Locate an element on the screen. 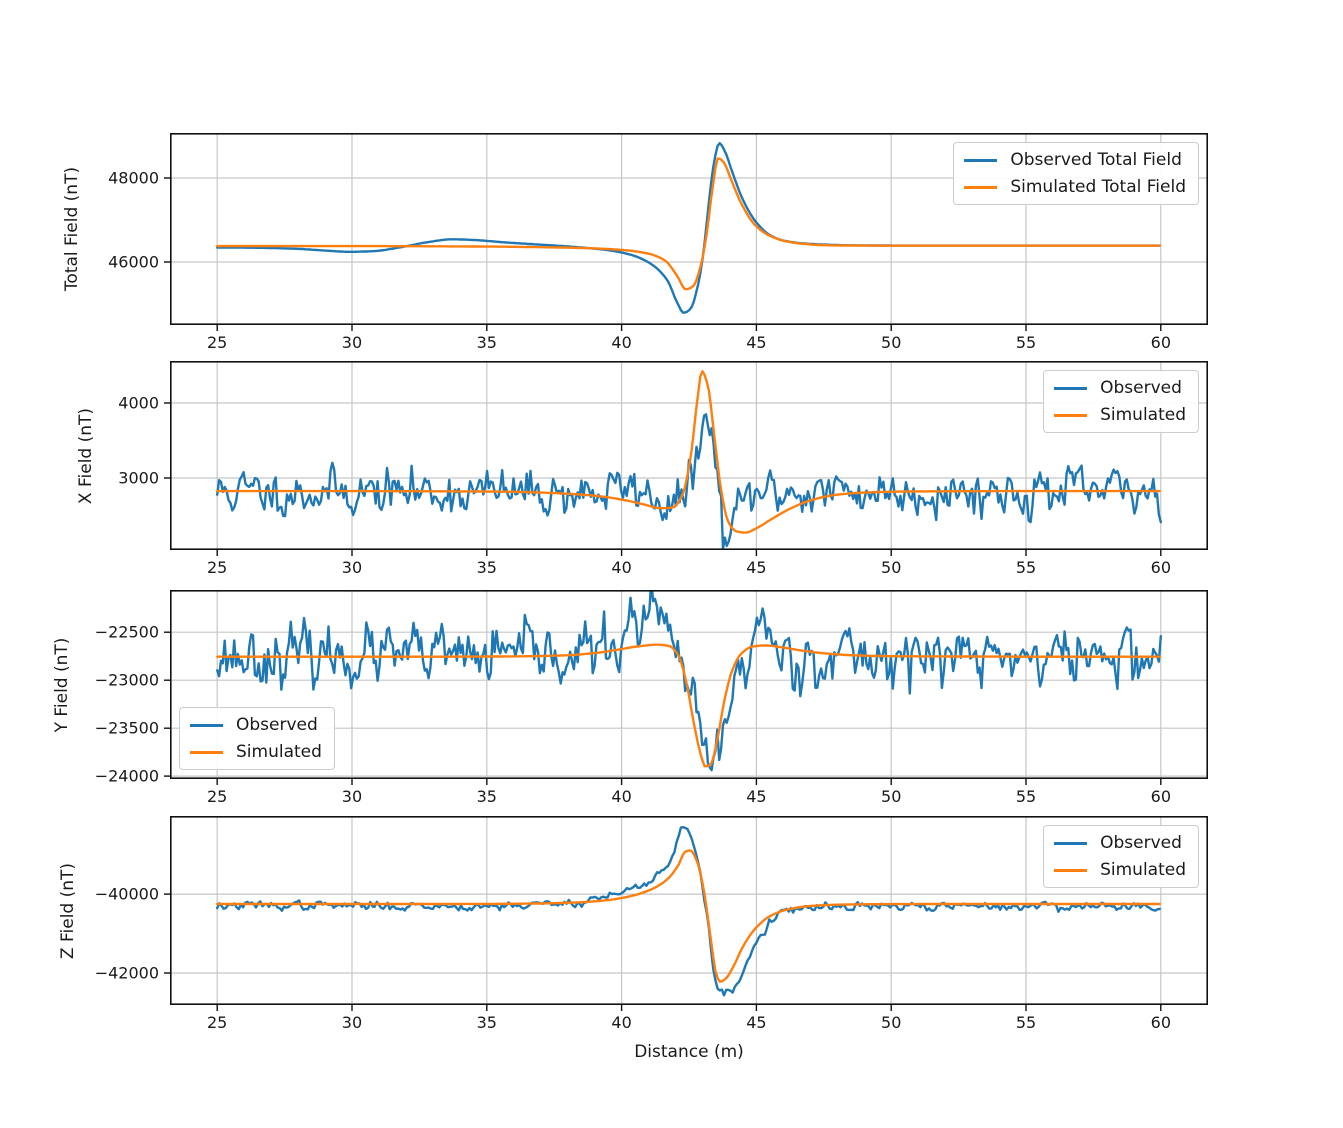 The width and height of the screenshot is (1343, 1128). y-axis-label-z-field: Z Field (nT) is located at coordinates (68, 910).